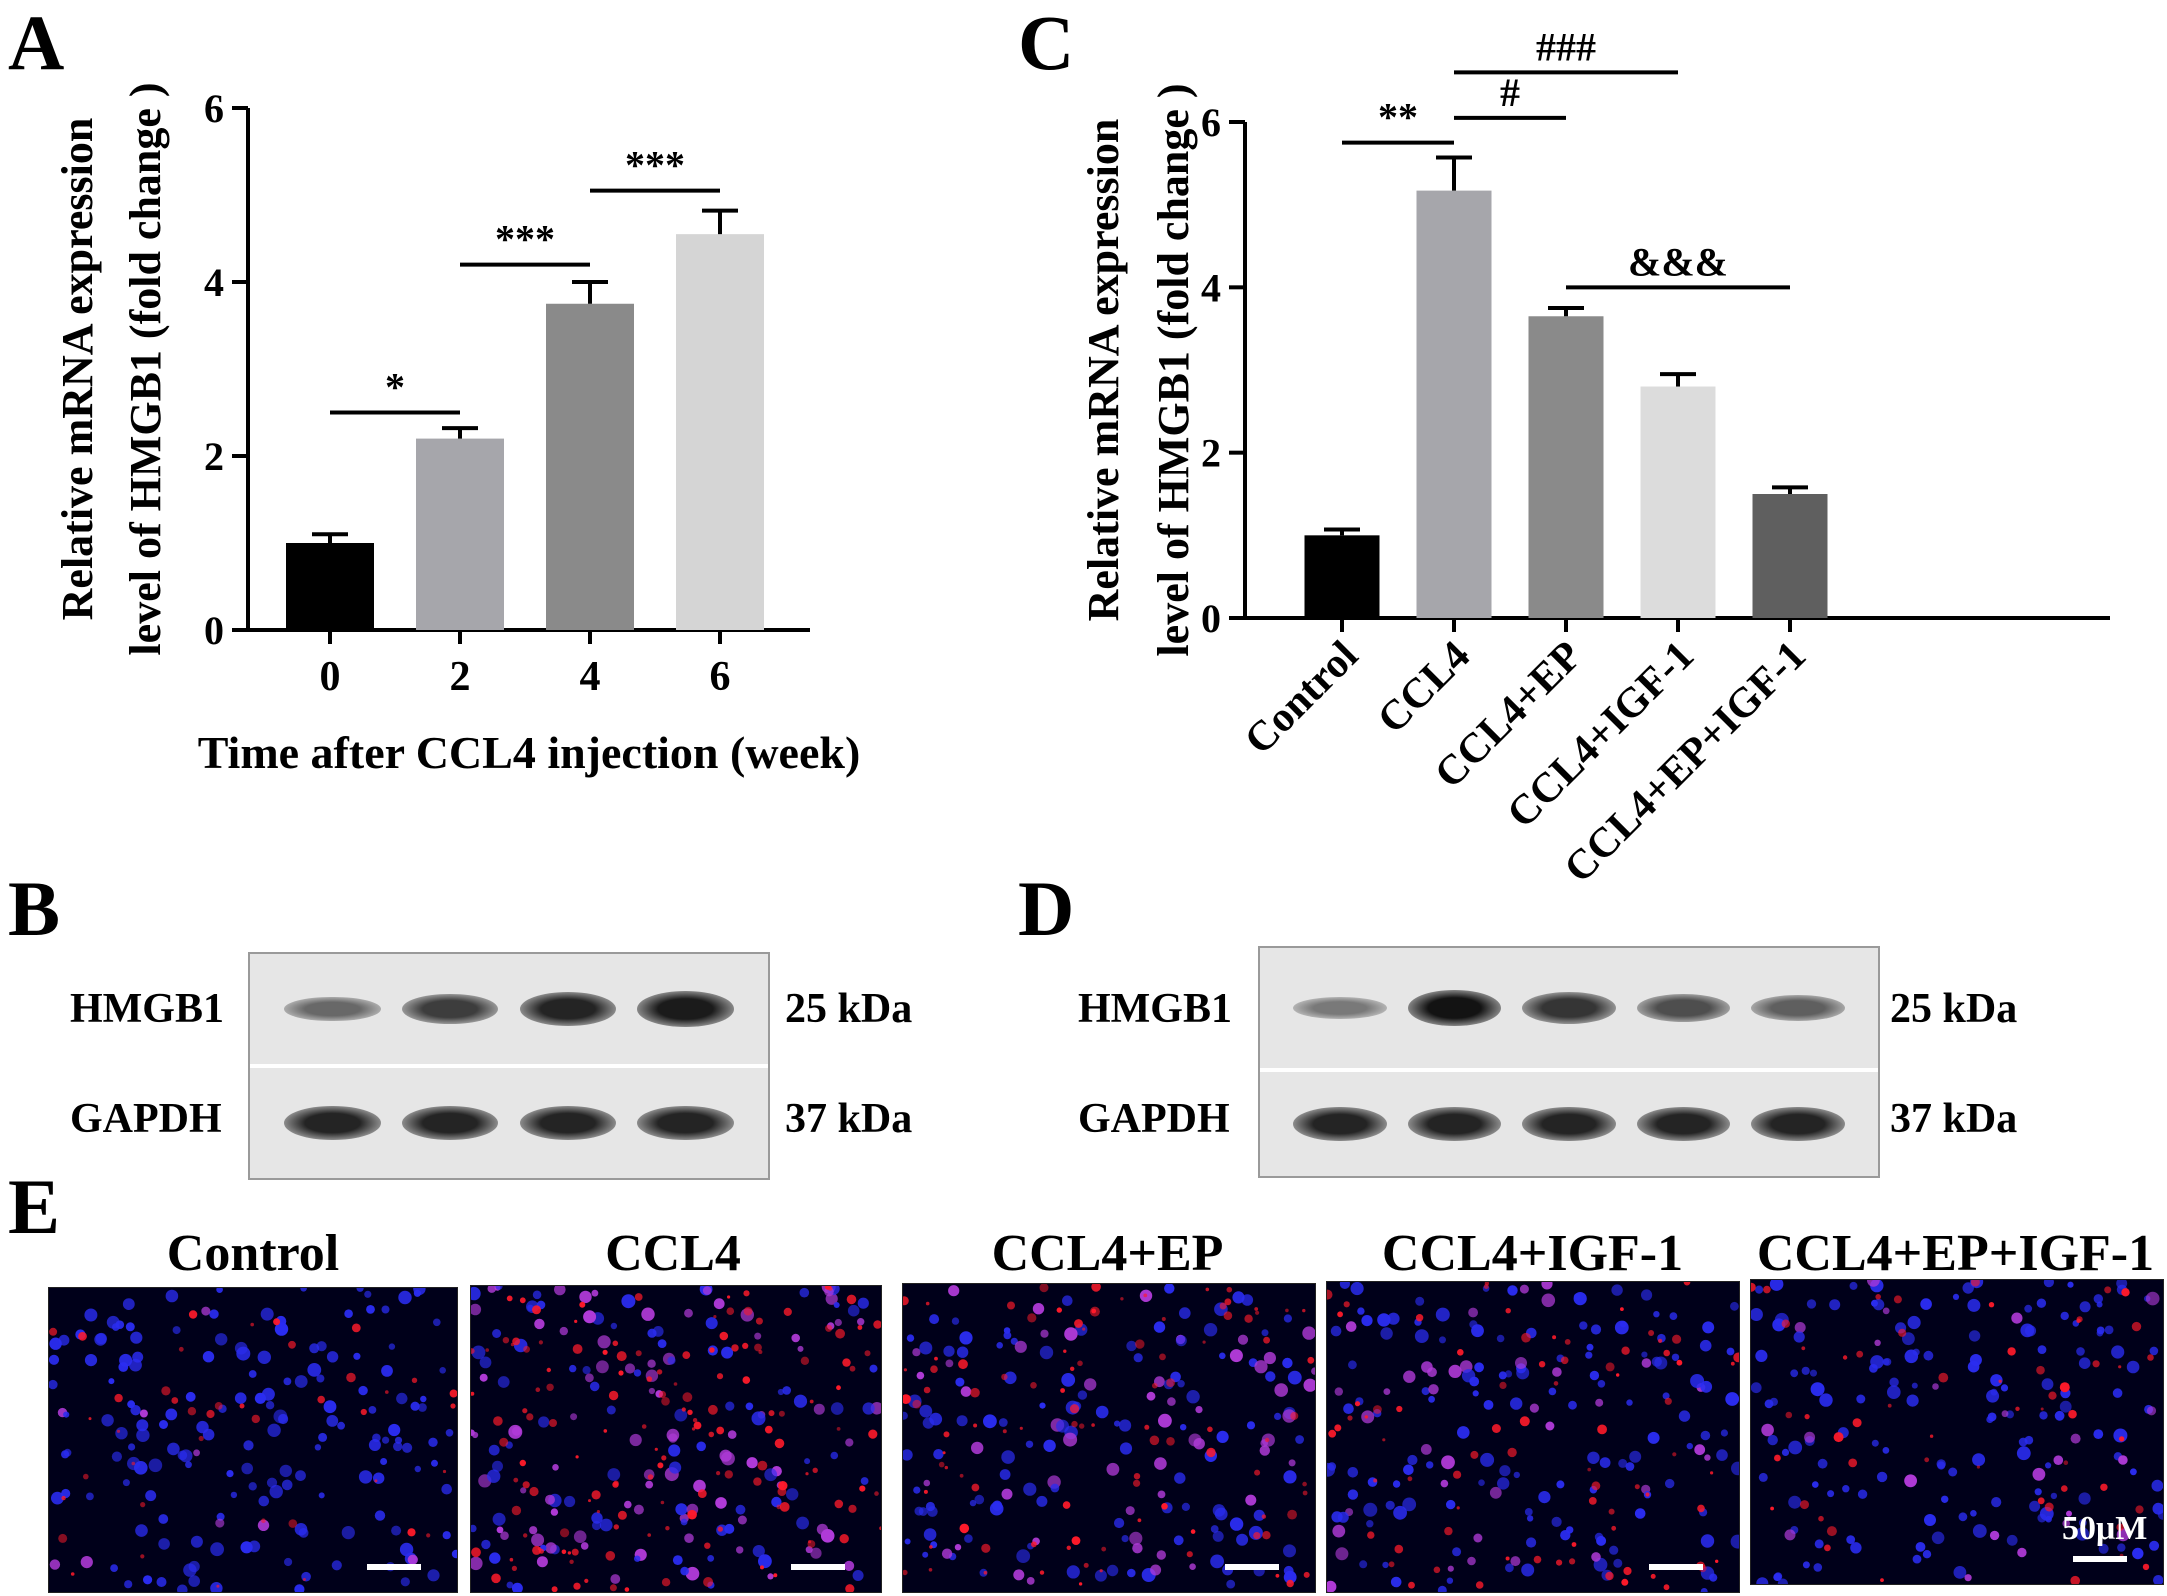 The height and width of the screenshot is (1596, 2167). Describe the element at coordinates (685, 1009) in the screenshot. I see `blot-b-hmgb1-band` at that location.